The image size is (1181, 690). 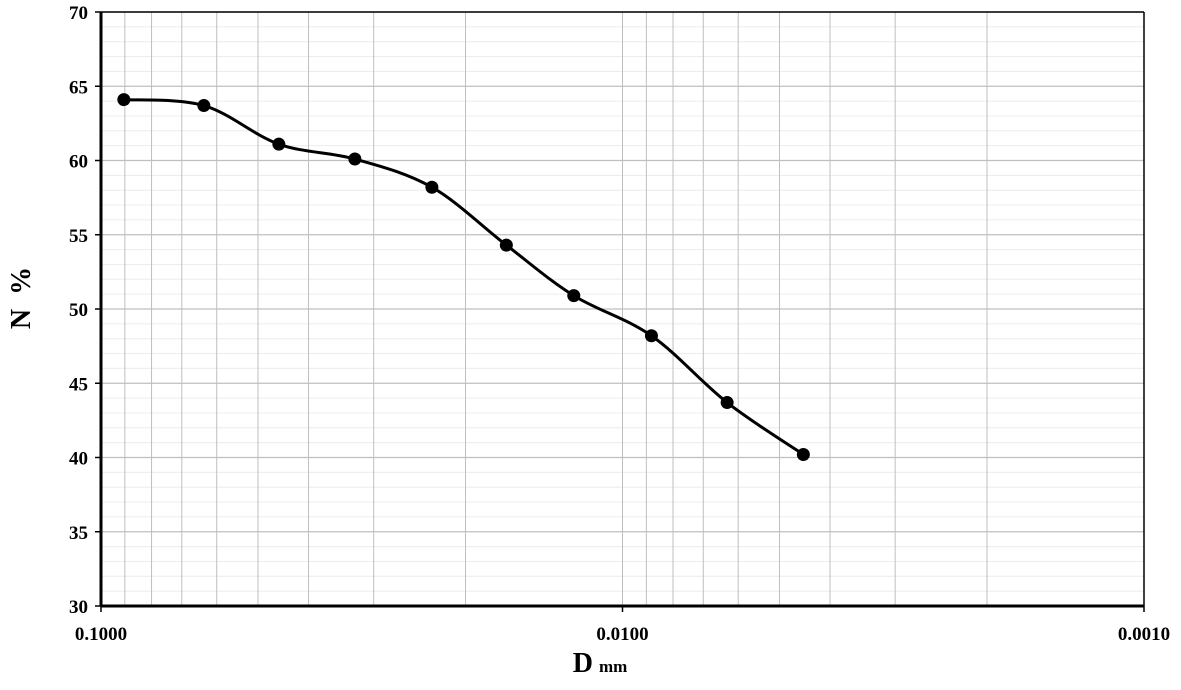 I want to click on y-tick-label: 55, so click(x=78, y=236).